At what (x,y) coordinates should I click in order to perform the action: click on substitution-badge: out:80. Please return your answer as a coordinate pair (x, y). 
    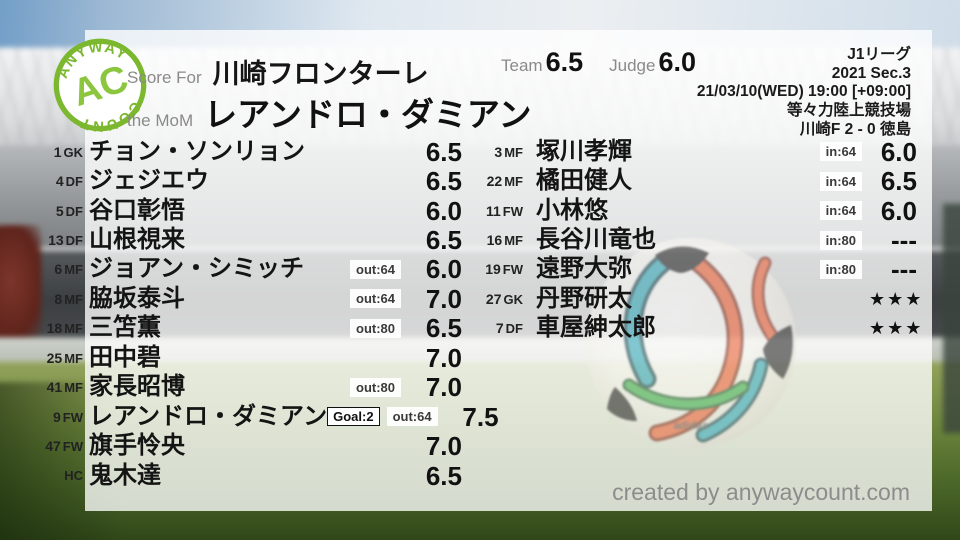
    Looking at the image, I should click on (375, 328).